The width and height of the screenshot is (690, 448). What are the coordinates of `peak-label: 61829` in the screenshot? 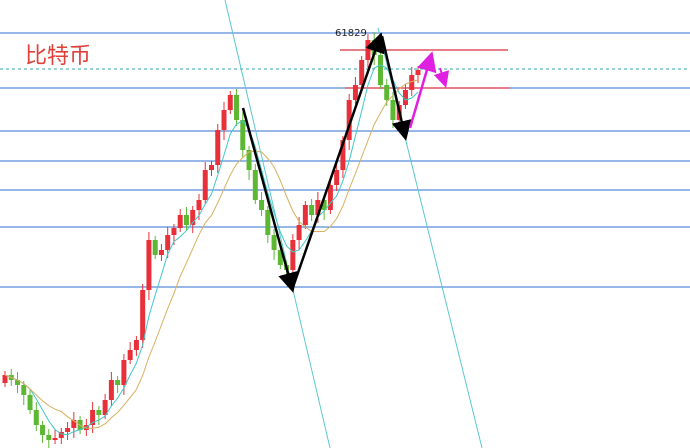 It's located at (351, 33).